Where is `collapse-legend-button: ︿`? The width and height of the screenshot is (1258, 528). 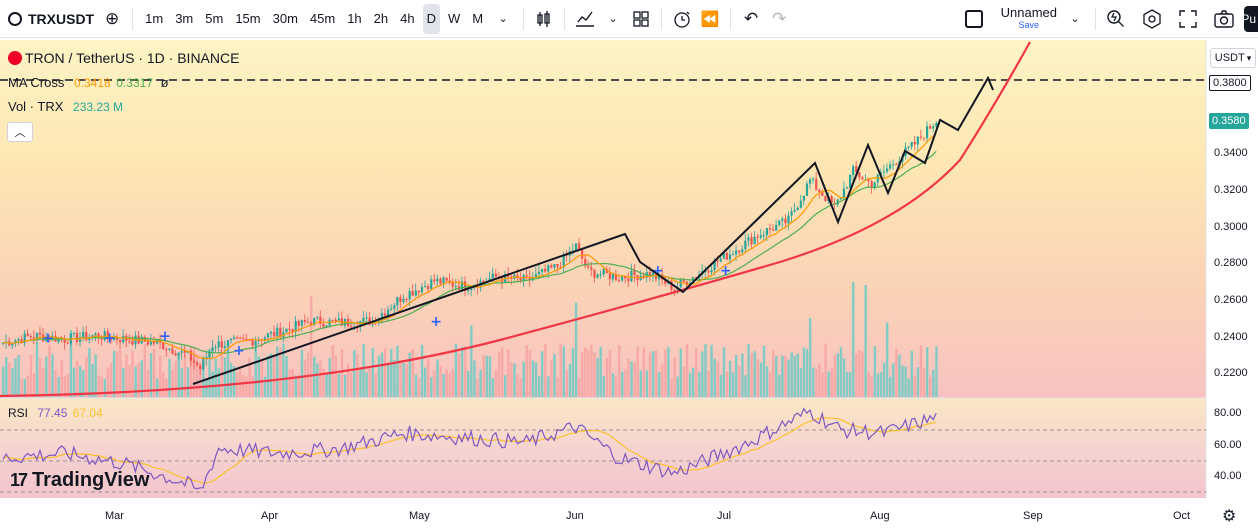 collapse-legend-button: ︿ is located at coordinates (20, 132).